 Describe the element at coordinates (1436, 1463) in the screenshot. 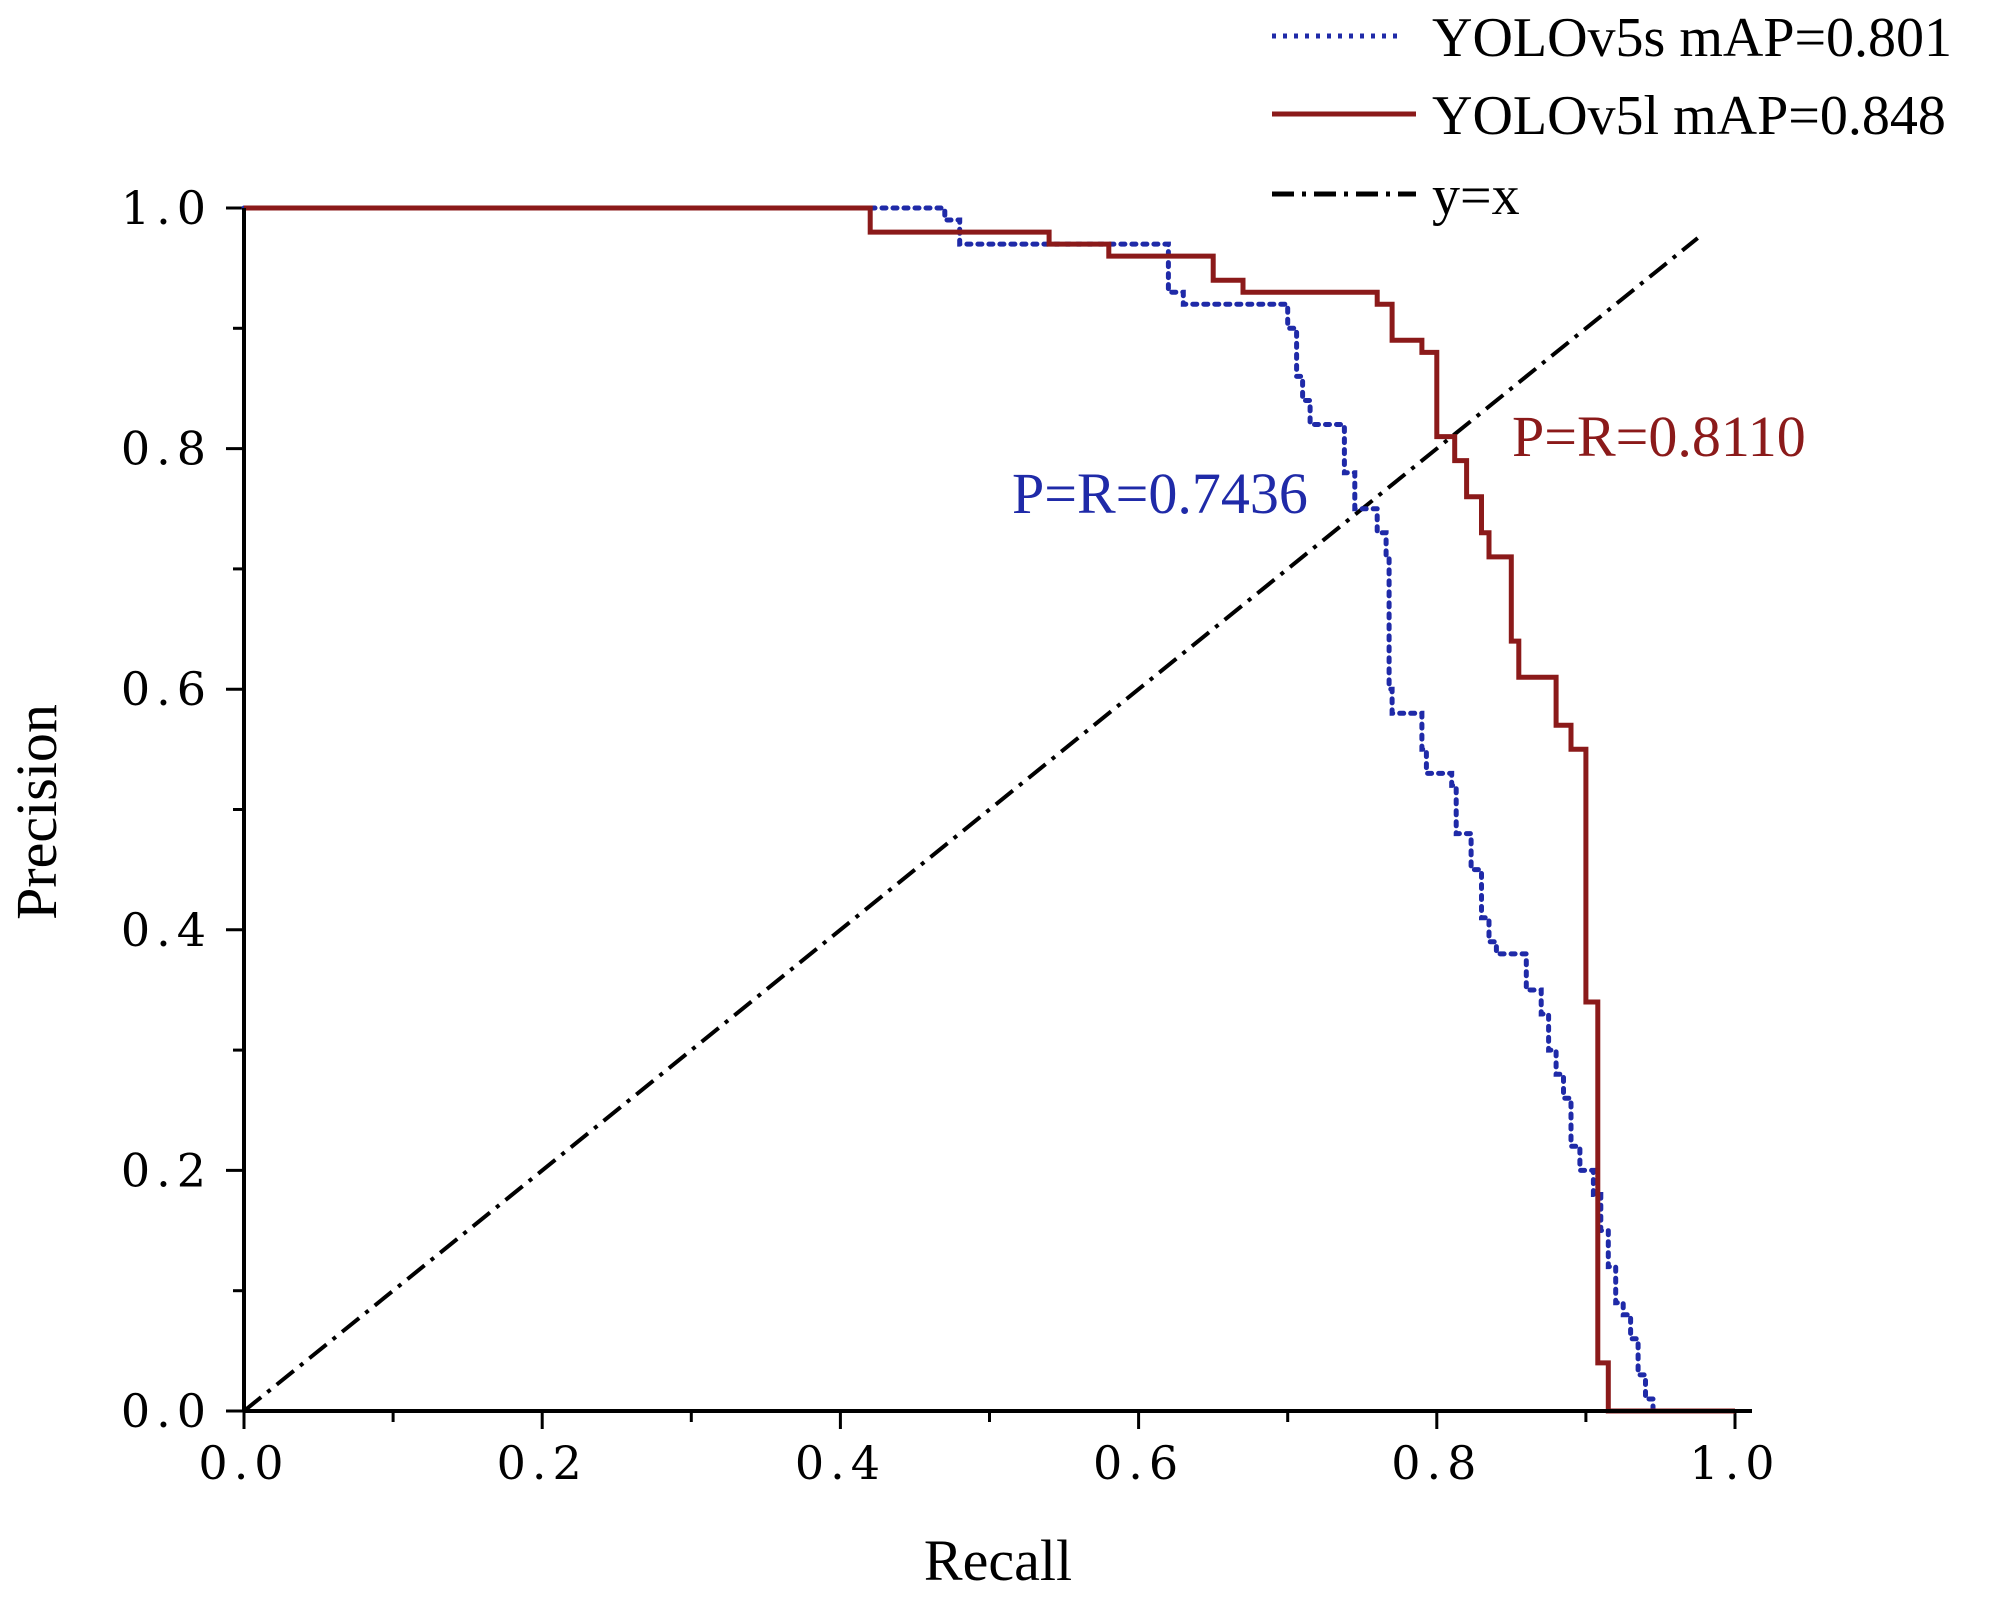

I see `x-tick-label: 0.8` at that location.